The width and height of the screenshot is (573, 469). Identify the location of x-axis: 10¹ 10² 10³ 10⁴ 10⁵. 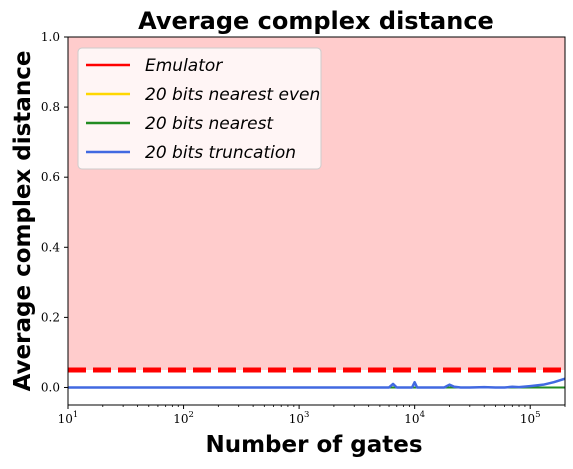
(312, 415).